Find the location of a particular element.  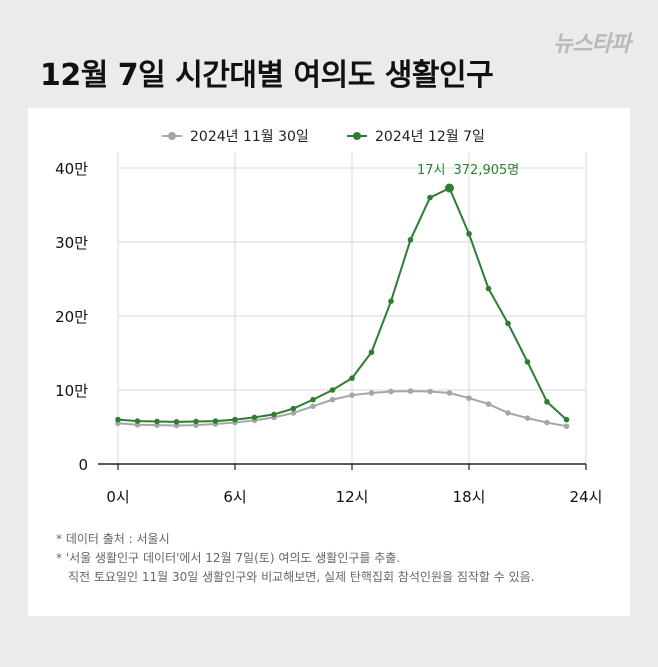

peak-marker is located at coordinates (449, 188).